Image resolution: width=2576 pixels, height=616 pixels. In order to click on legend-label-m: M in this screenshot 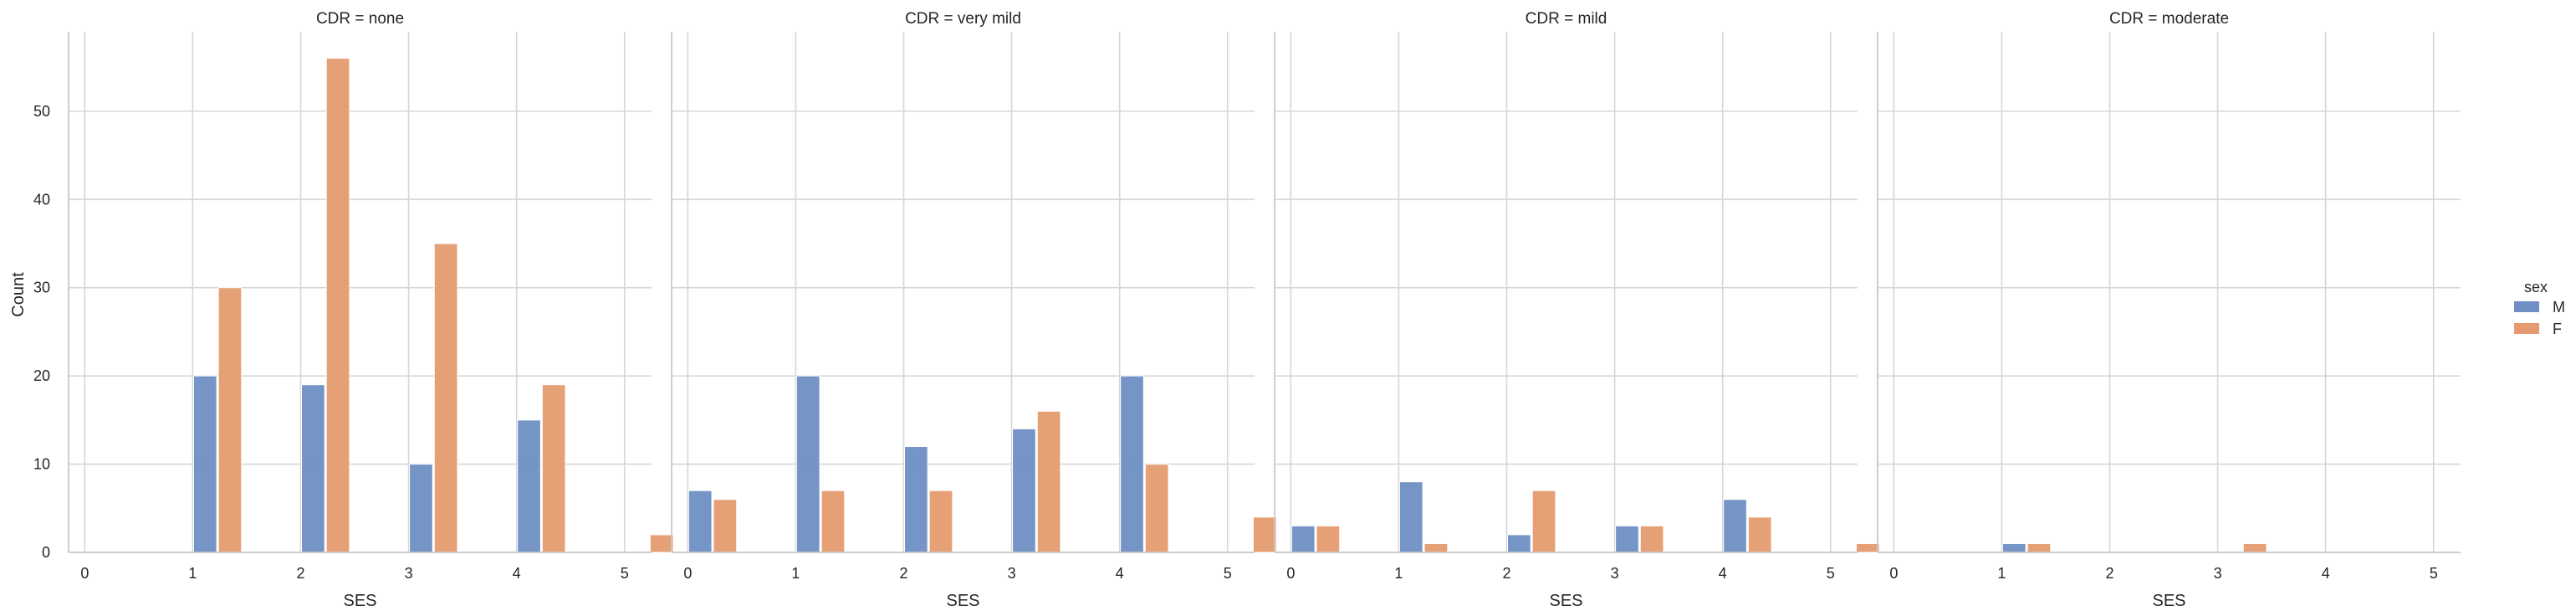, I will do `click(2559, 307)`.